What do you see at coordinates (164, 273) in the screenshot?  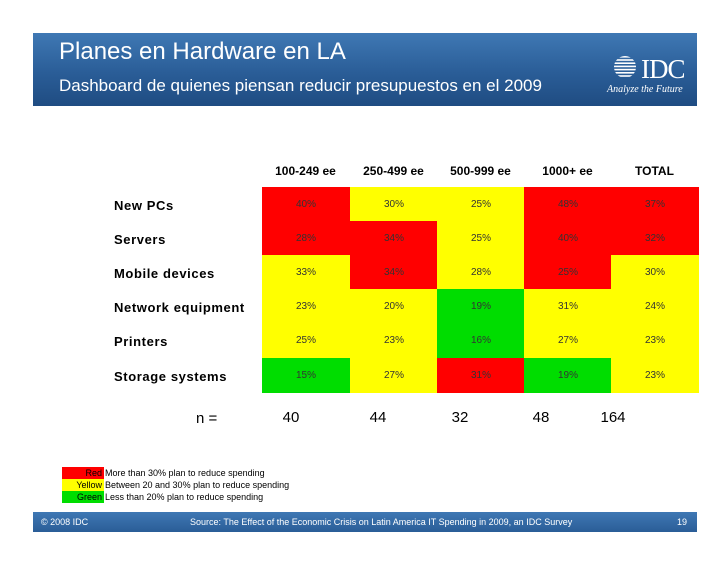 I see `row-label: Mobile devices` at bounding box center [164, 273].